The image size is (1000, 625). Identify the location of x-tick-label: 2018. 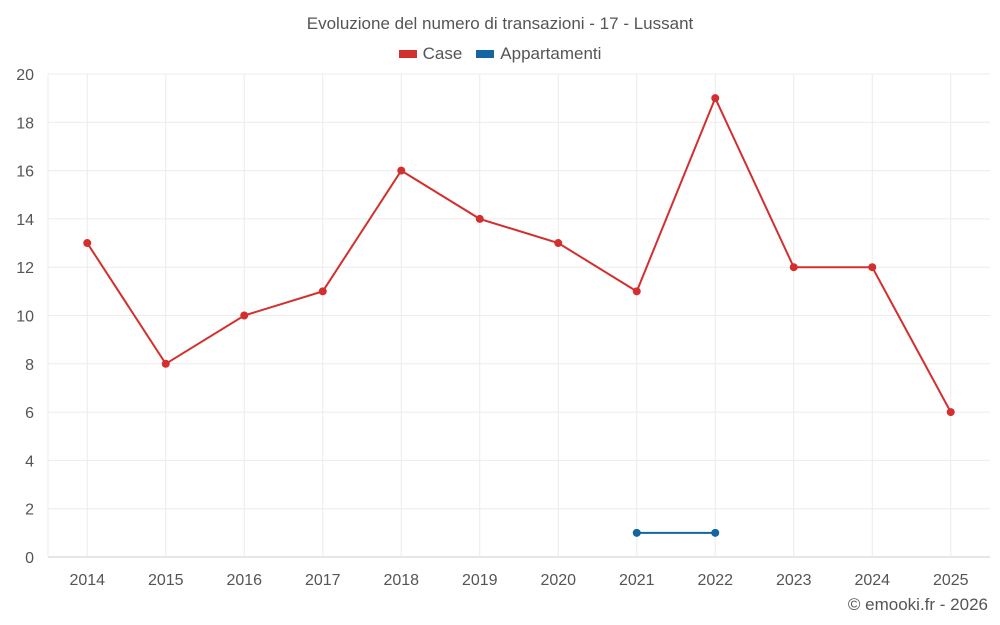
(401, 580).